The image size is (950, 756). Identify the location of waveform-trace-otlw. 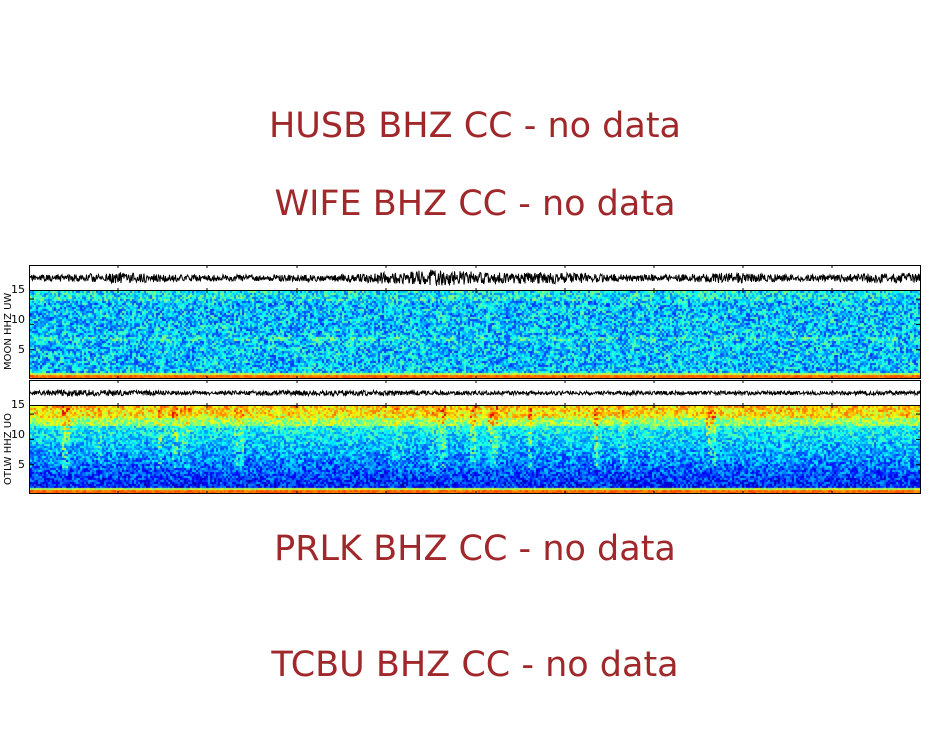
(475, 393).